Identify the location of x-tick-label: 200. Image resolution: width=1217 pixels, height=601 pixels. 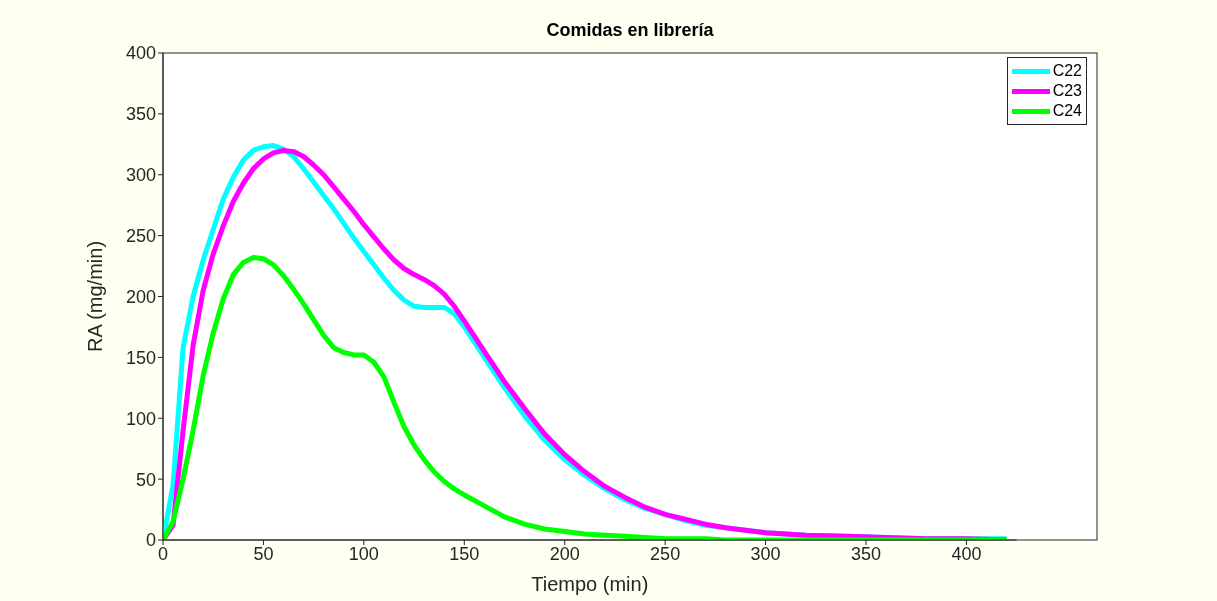
(564, 553).